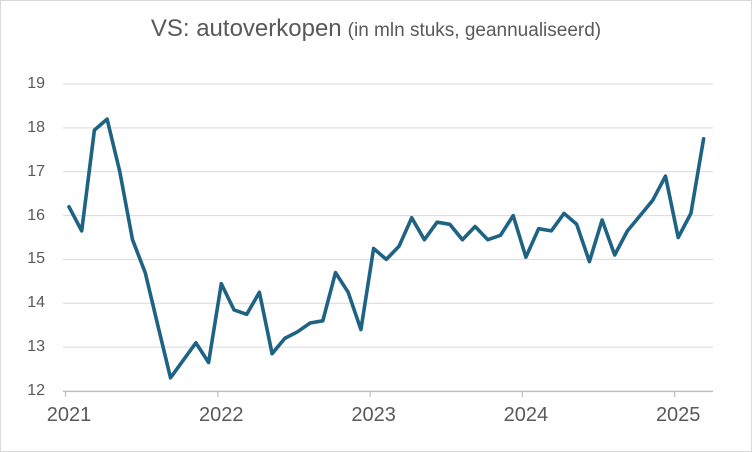 The width and height of the screenshot is (752, 452). What do you see at coordinates (474, 30) in the screenshot?
I see `chart-title-sub: (in mln stuks, geannualiseerd)` at bounding box center [474, 30].